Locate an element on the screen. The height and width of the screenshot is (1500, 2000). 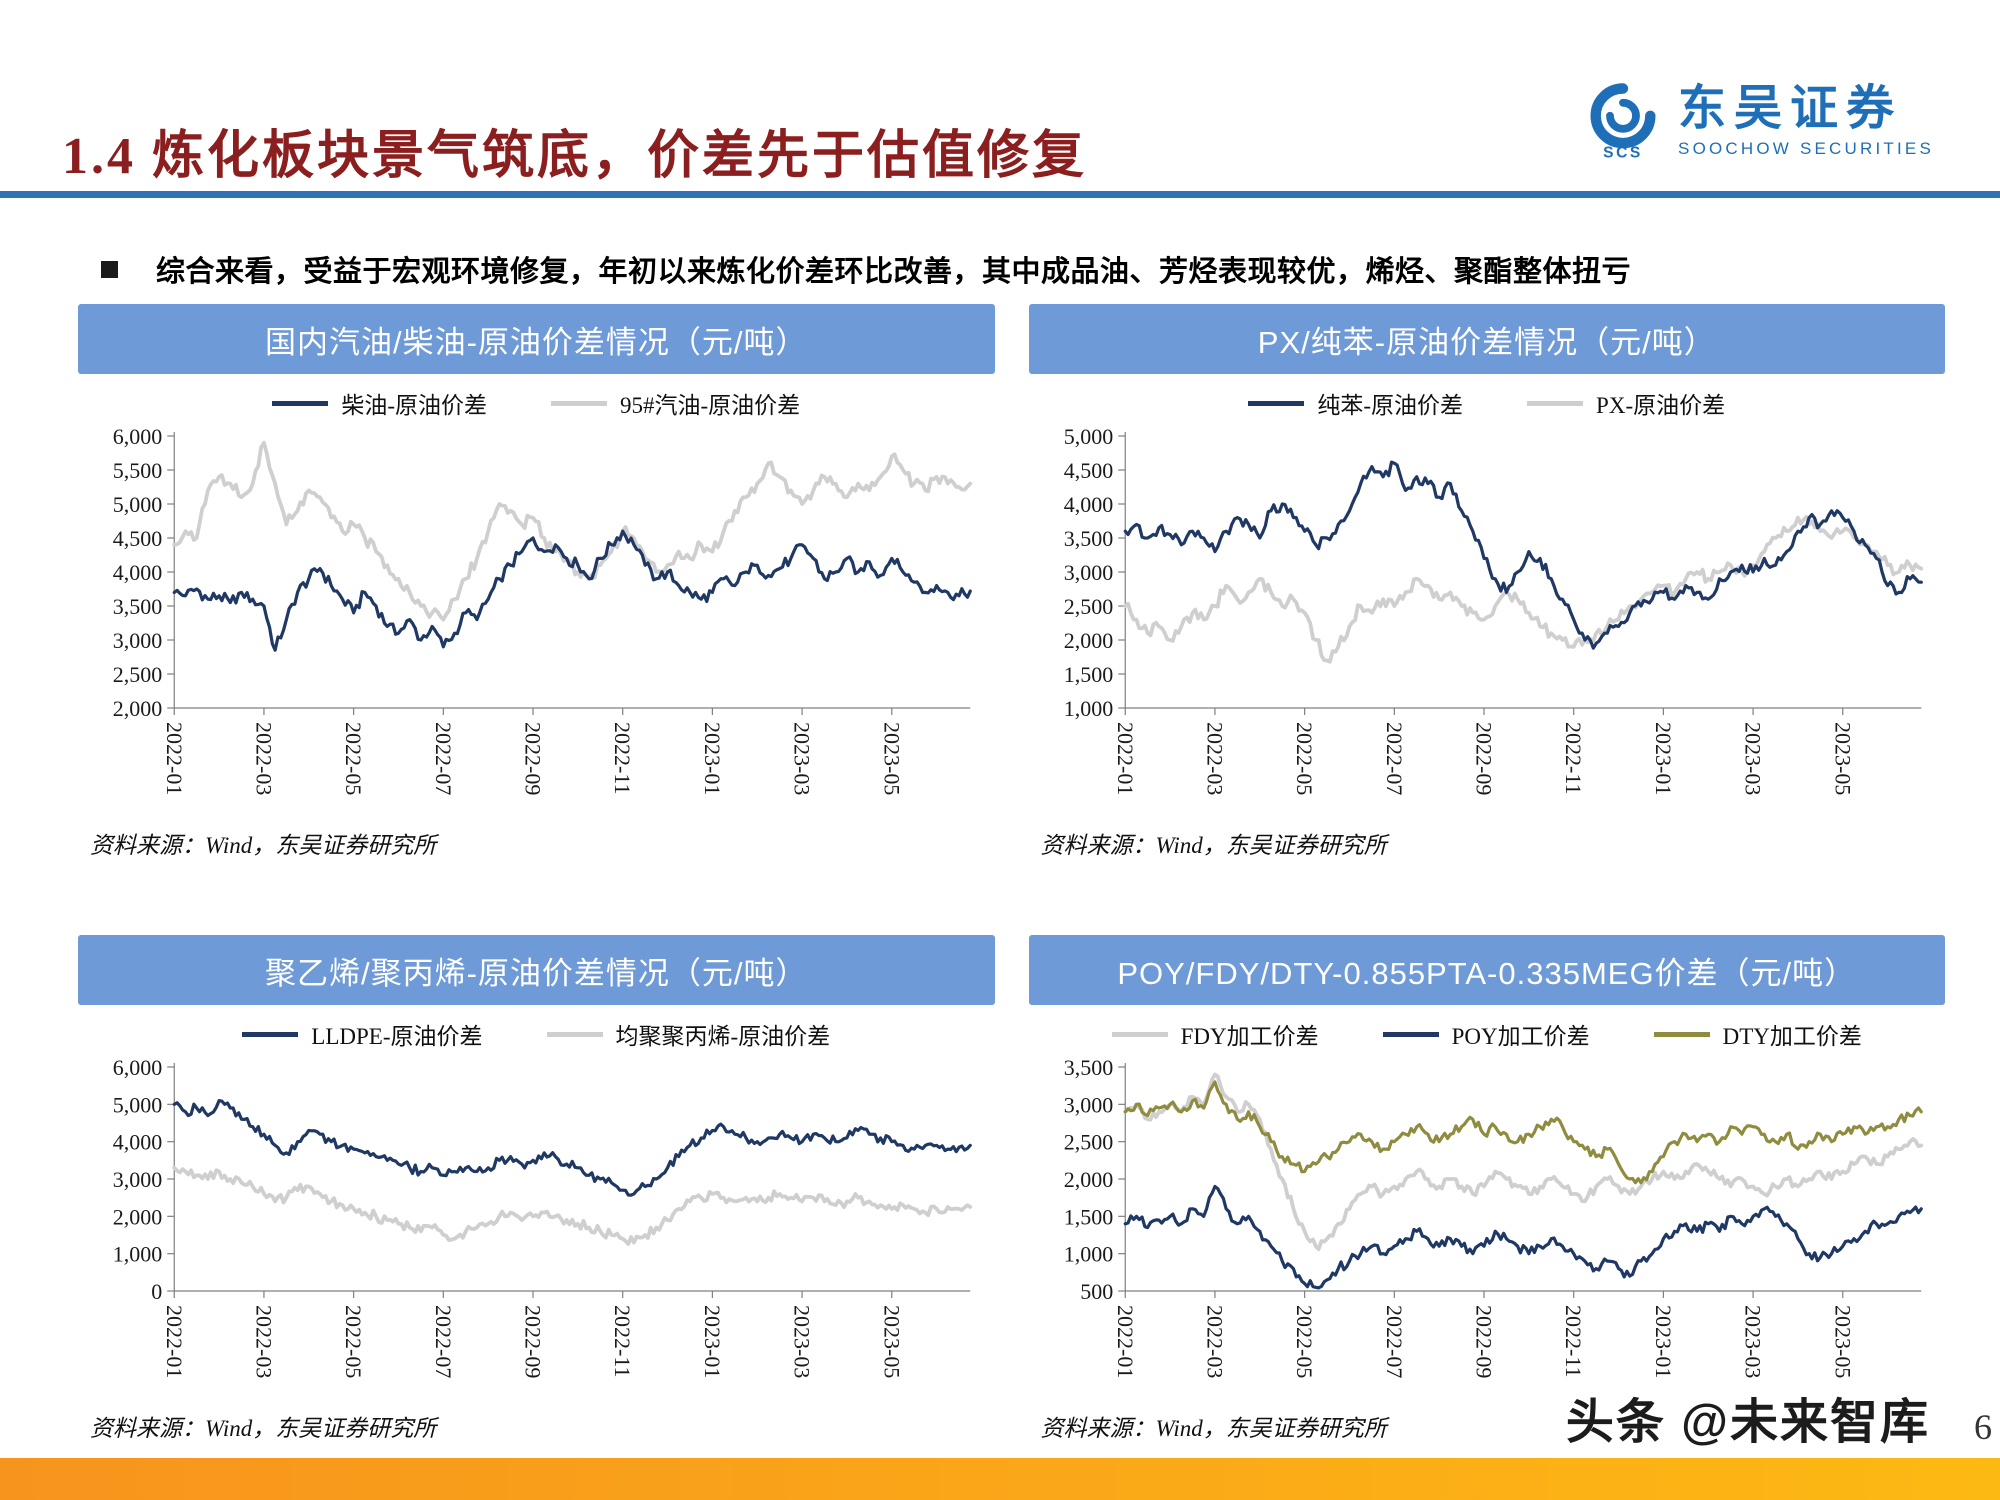
chart-legend: LLDPE-原油价差 均聚聚丙烯-原油价差 is located at coordinates (536, 1034).